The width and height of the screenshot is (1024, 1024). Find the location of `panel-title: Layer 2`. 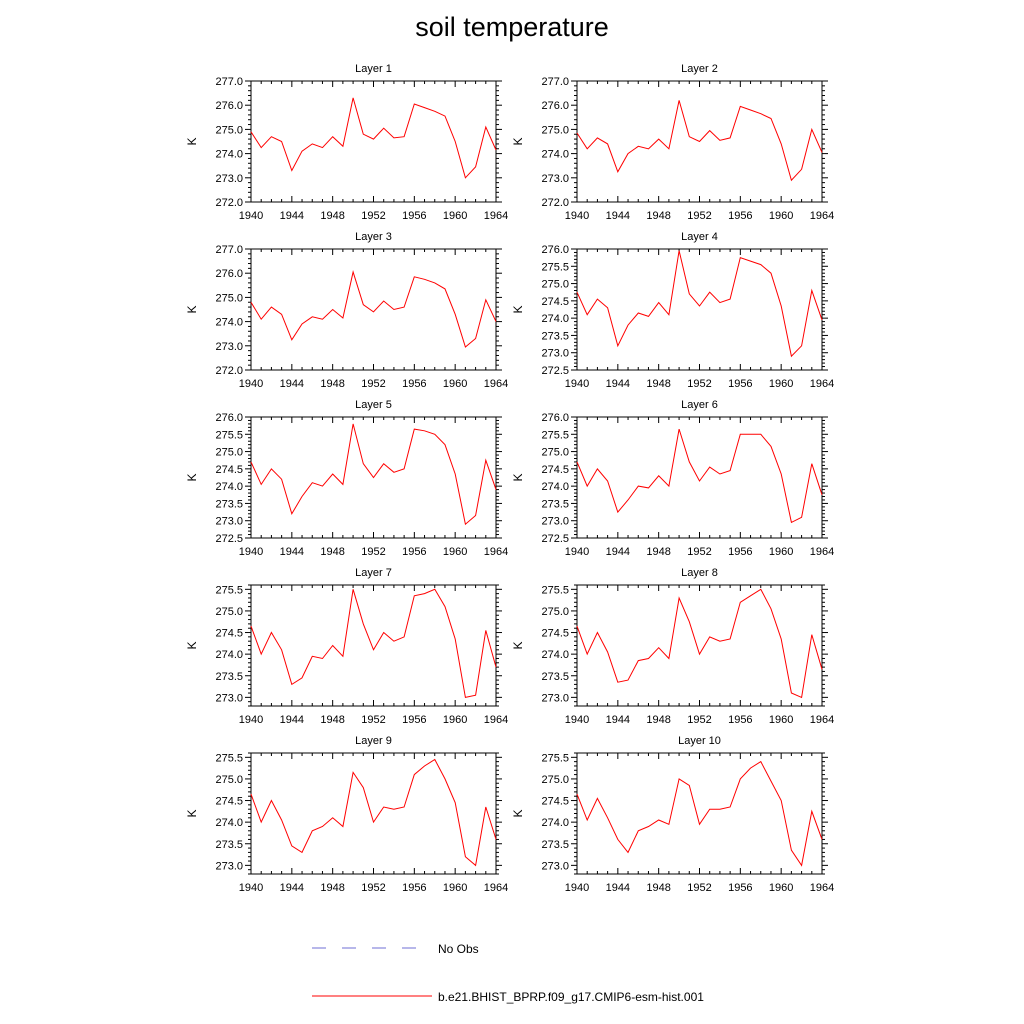

panel-title: Layer 2 is located at coordinates (699, 69).